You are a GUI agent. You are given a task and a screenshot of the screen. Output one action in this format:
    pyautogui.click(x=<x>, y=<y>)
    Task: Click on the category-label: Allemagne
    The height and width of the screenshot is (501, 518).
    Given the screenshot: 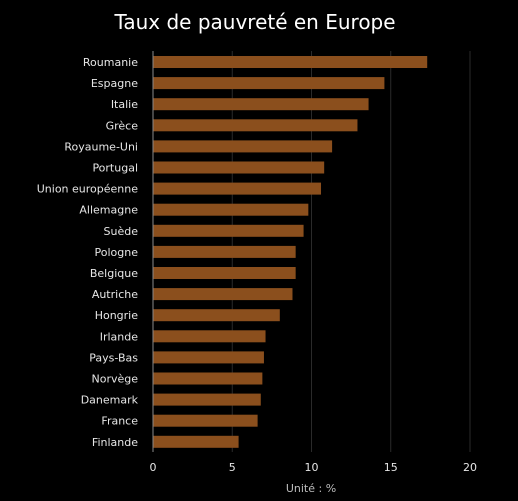 What is the action you would take?
    pyautogui.click(x=108, y=210)
    